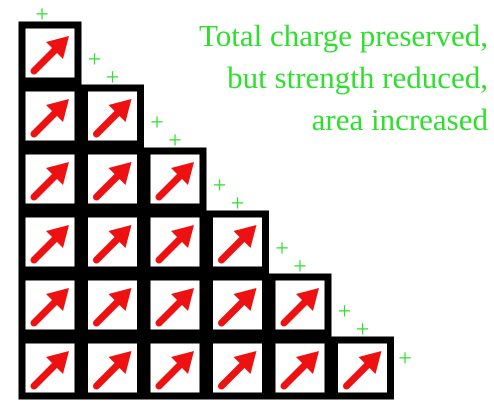 The height and width of the screenshot is (402, 494). What do you see at coordinates (357, 77) in the screenshot?
I see `caption-line: but strength reduced,` at bounding box center [357, 77].